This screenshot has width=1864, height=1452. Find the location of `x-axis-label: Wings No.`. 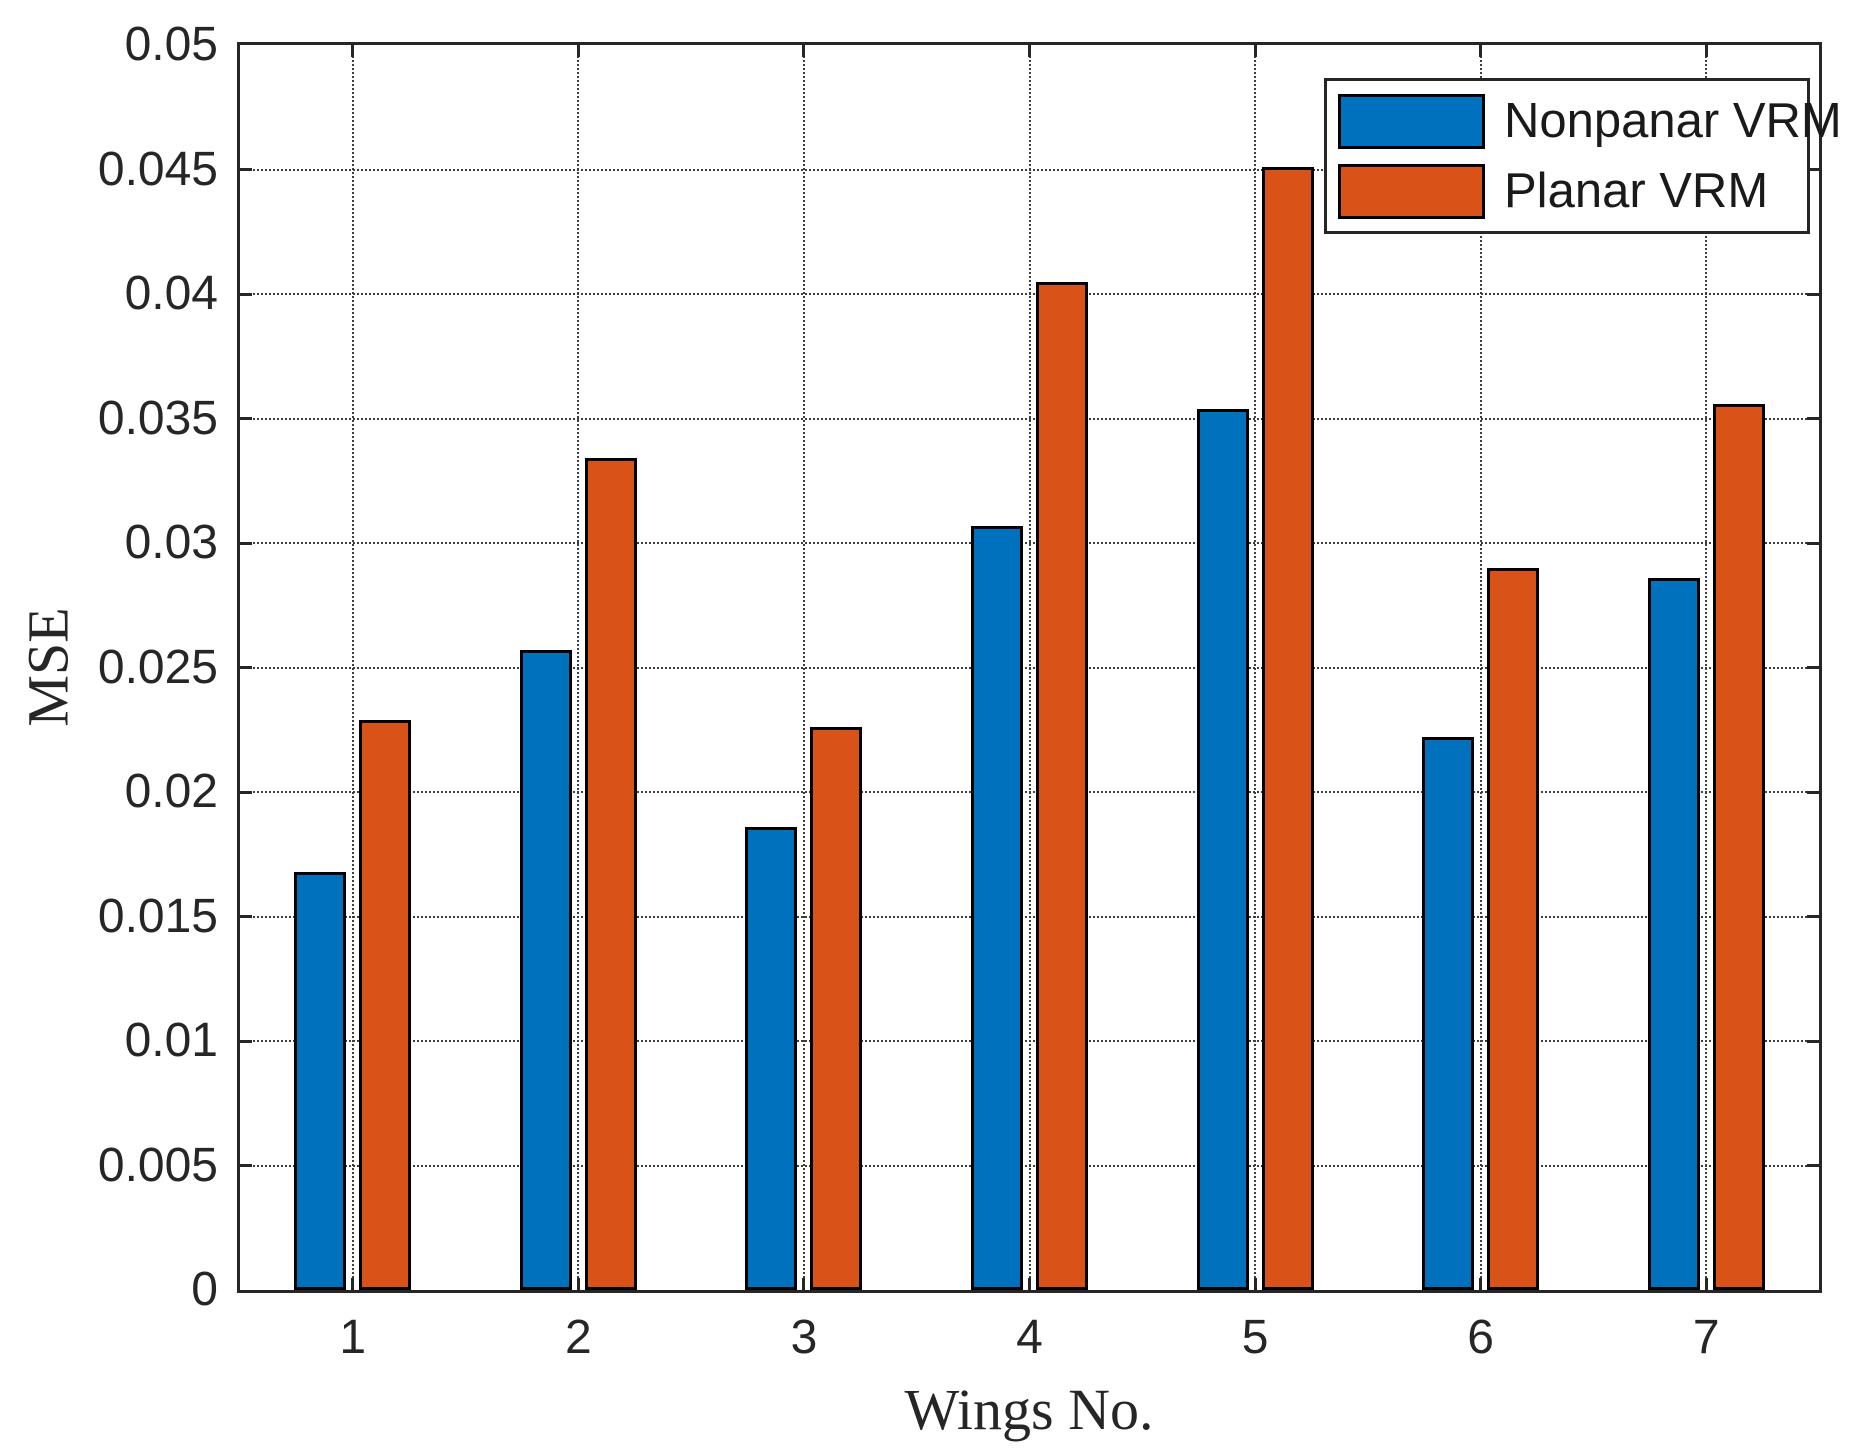

x-axis-label: Wings No. is located at coordinates (1029, 1409).